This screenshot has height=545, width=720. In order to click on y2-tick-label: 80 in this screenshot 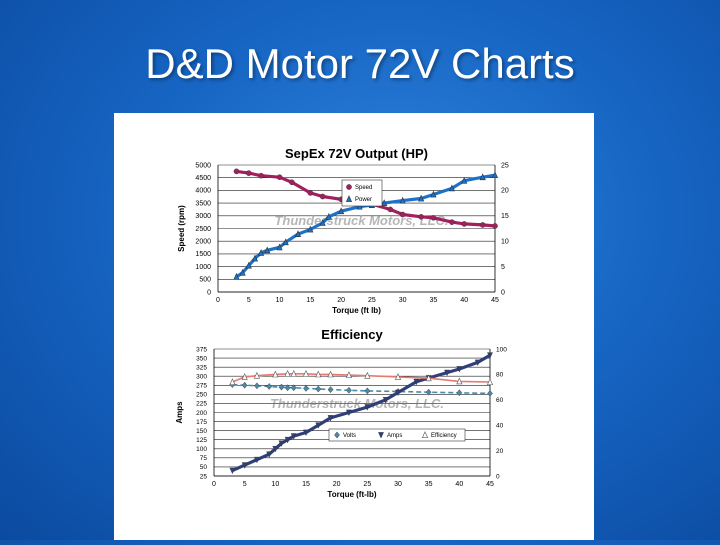, I will do `click(500, 375)`.